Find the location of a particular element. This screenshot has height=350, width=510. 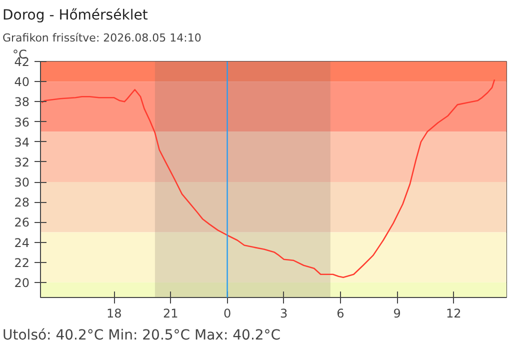

x-tick-label: 18 is located at coordinates (114, 313).